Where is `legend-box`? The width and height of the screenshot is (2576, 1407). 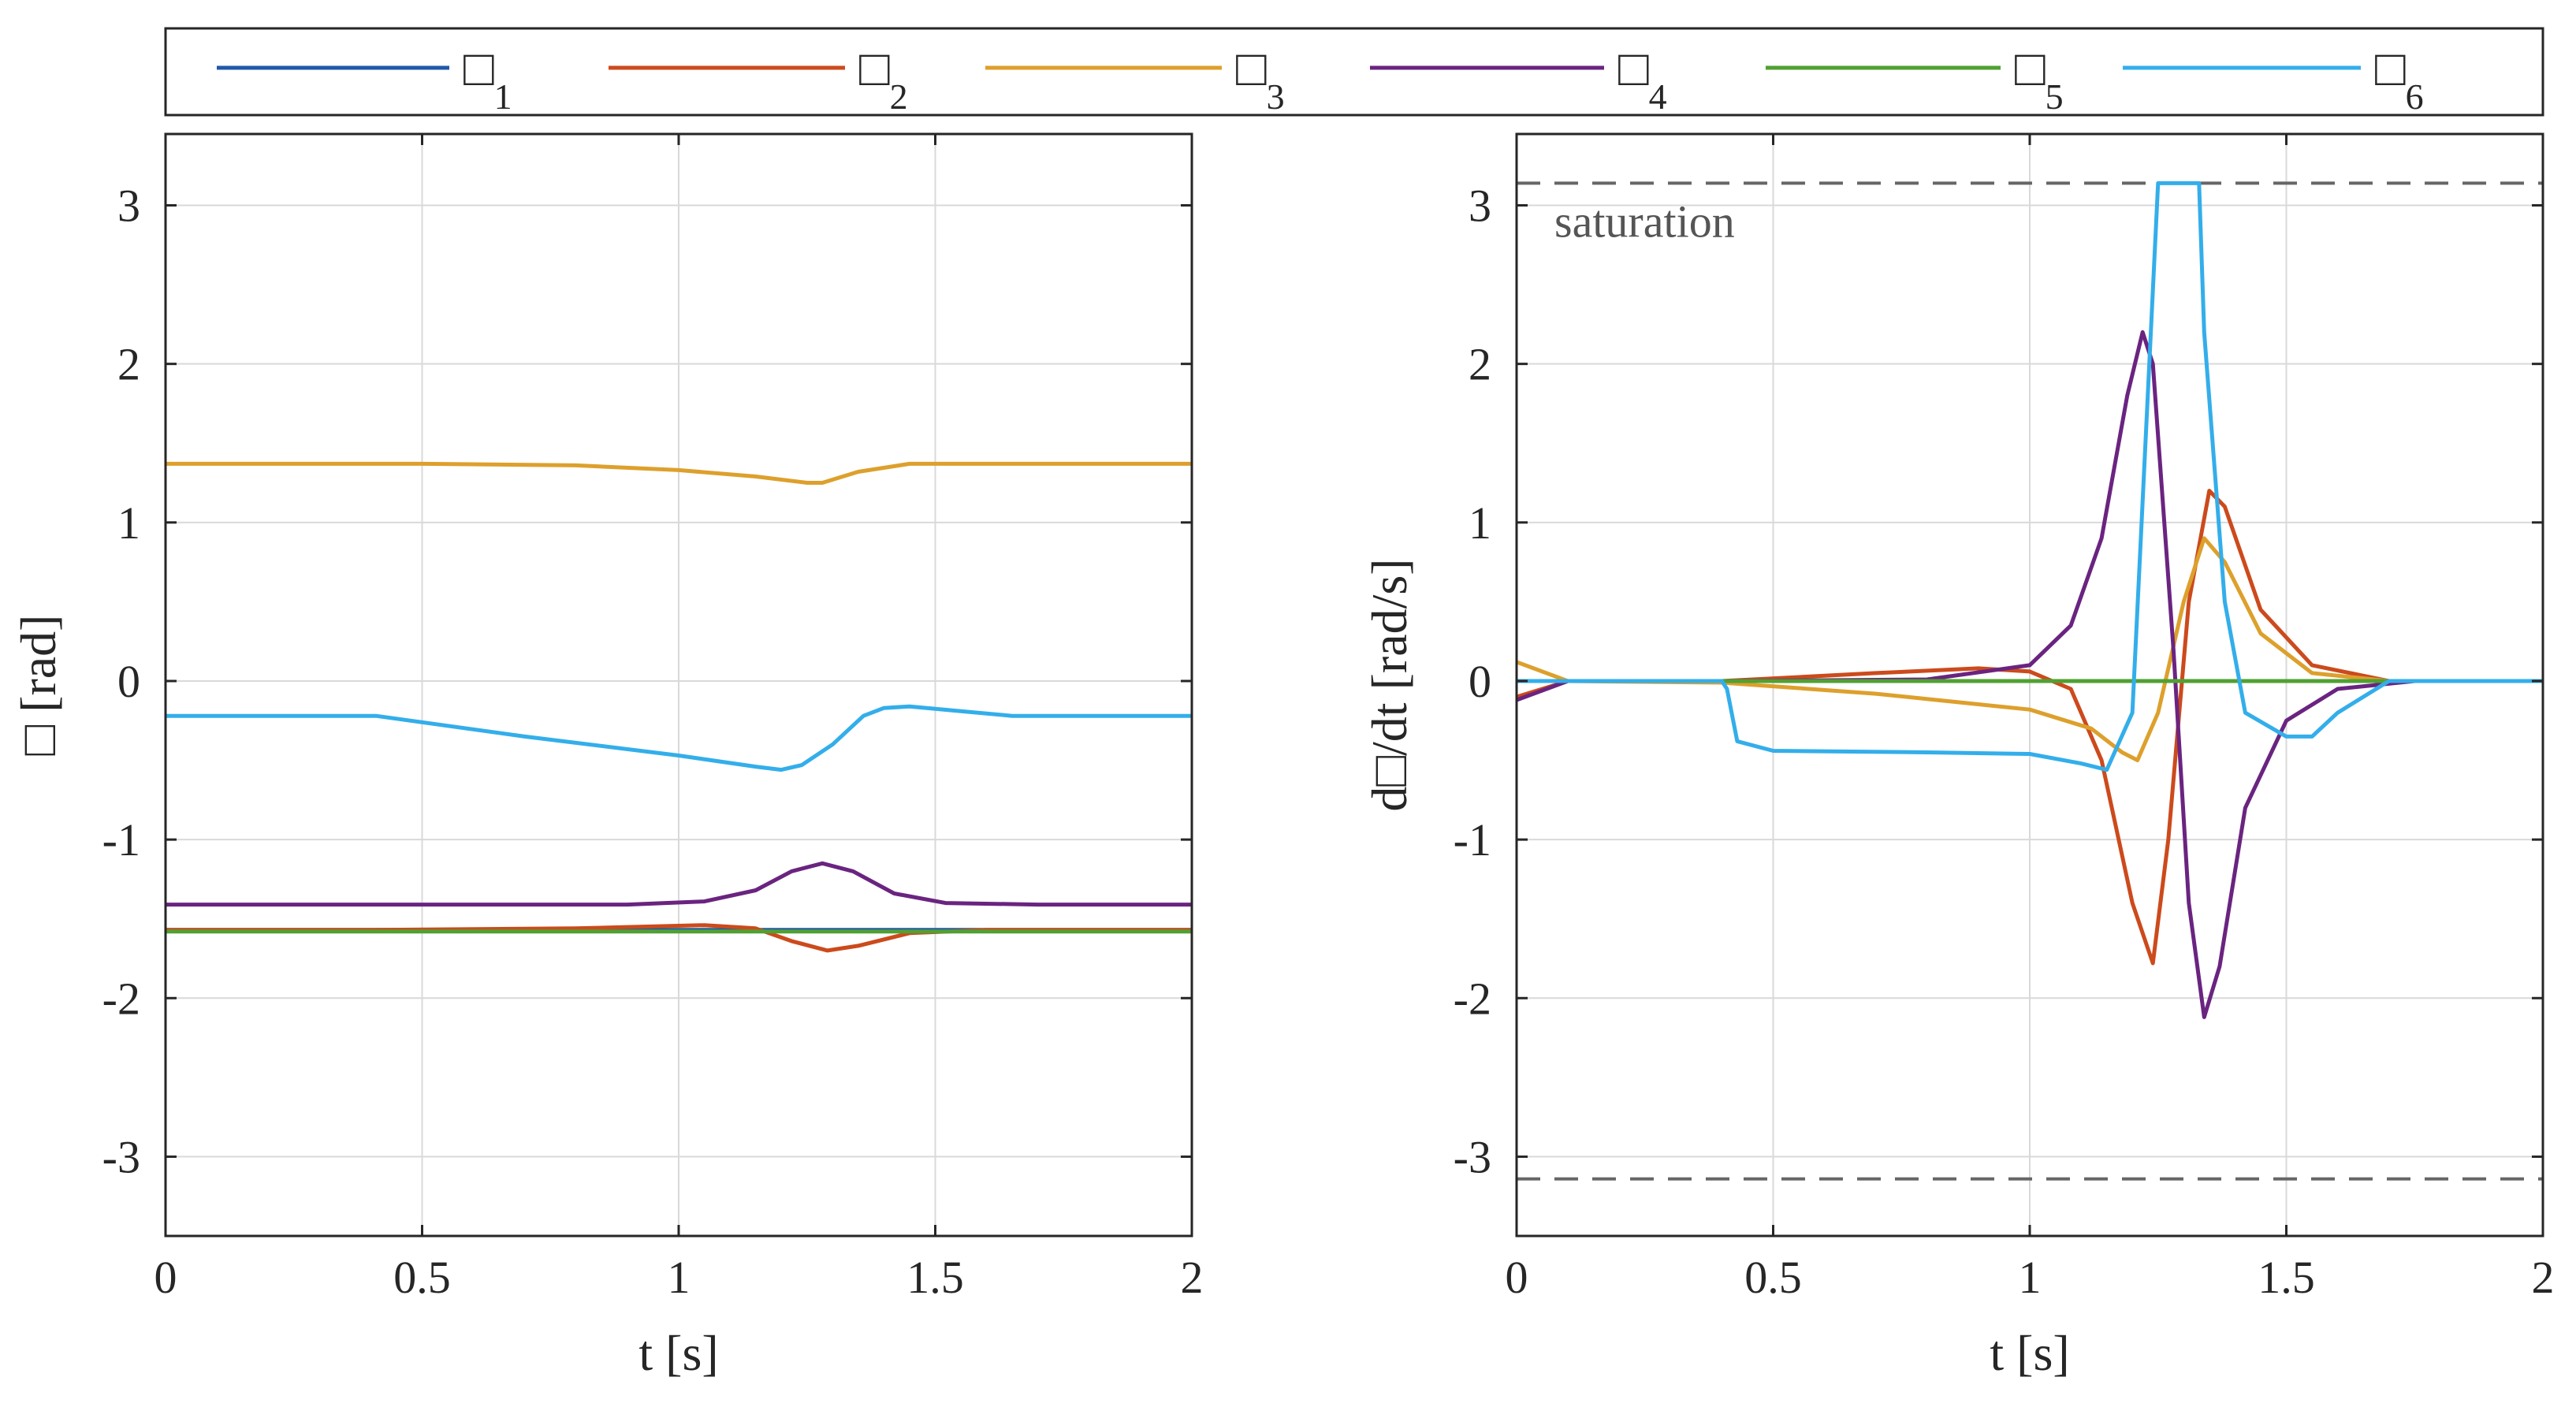
legend-box is located at coordinates (1354, 72).